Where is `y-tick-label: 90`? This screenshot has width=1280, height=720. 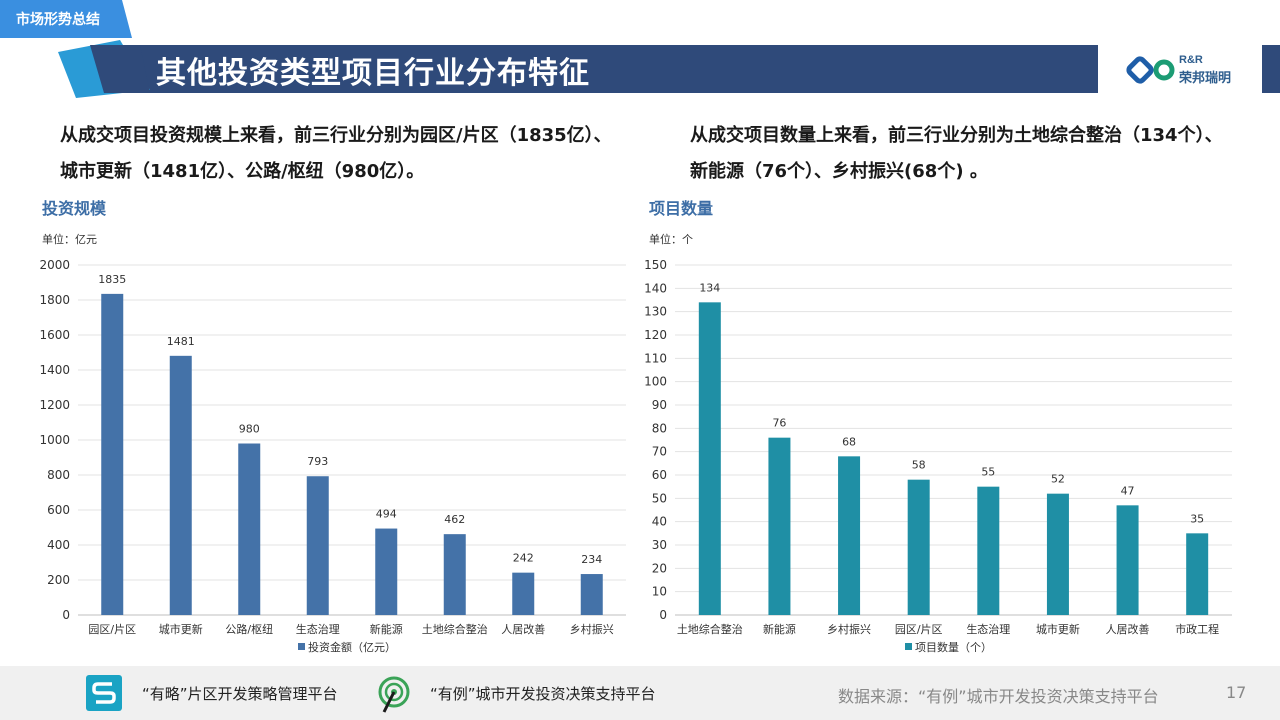 y-tick-label: 90 is located at coordinates (659, 405).